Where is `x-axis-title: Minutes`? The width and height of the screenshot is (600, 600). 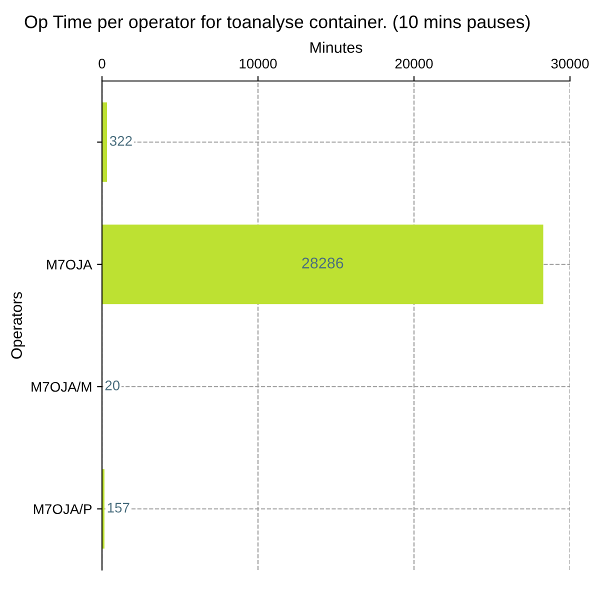
x-axis-title: Minutes is located at coordinates (336, 47).